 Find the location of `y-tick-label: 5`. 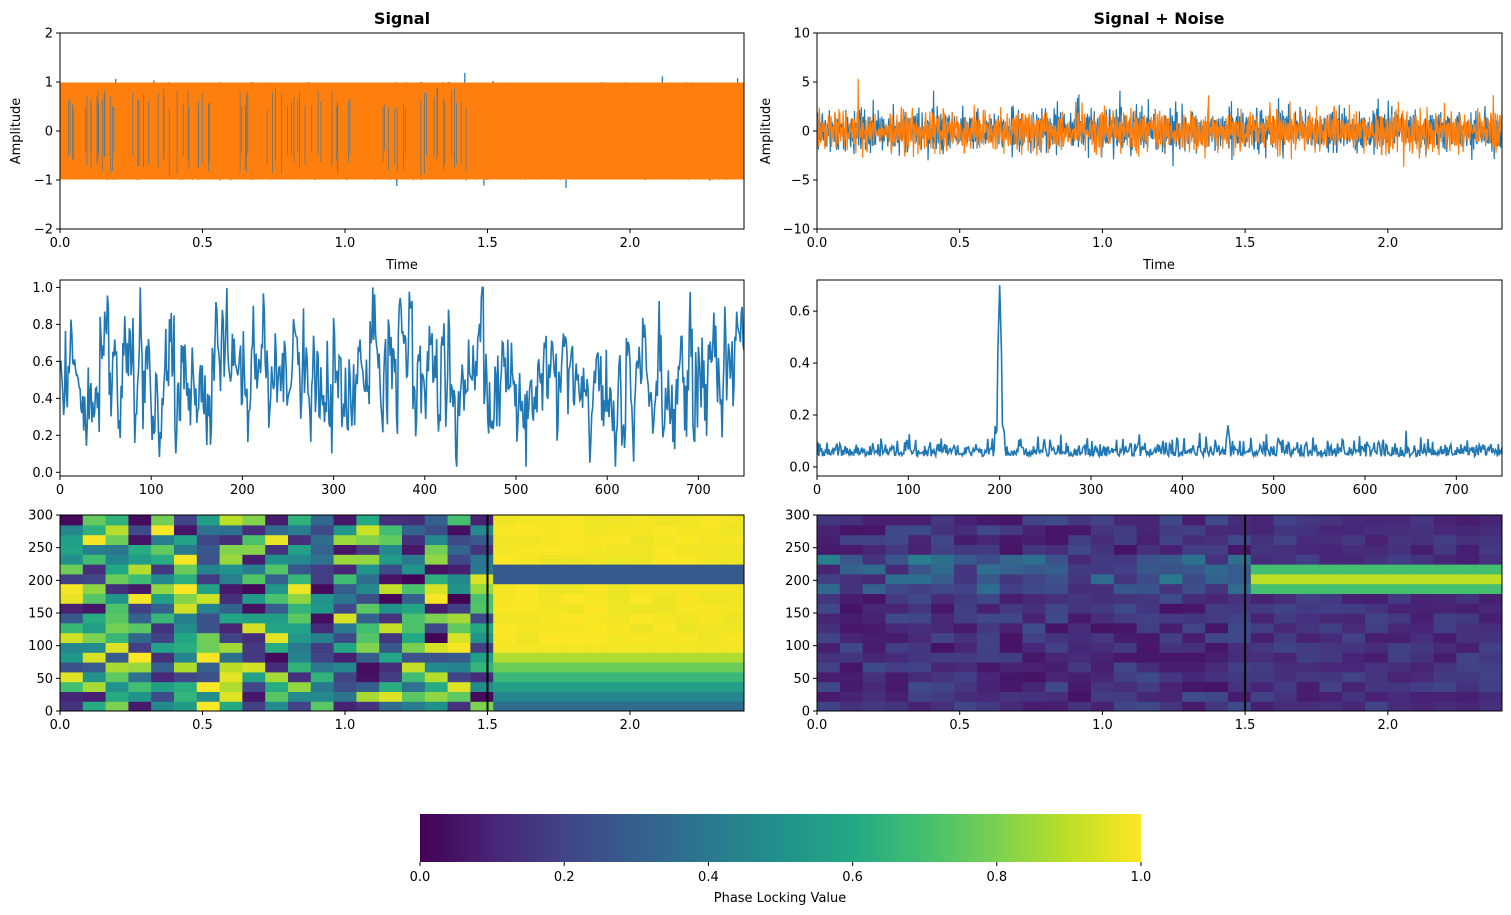

y-tick-label: 5 is located at coordinates (806, 83).